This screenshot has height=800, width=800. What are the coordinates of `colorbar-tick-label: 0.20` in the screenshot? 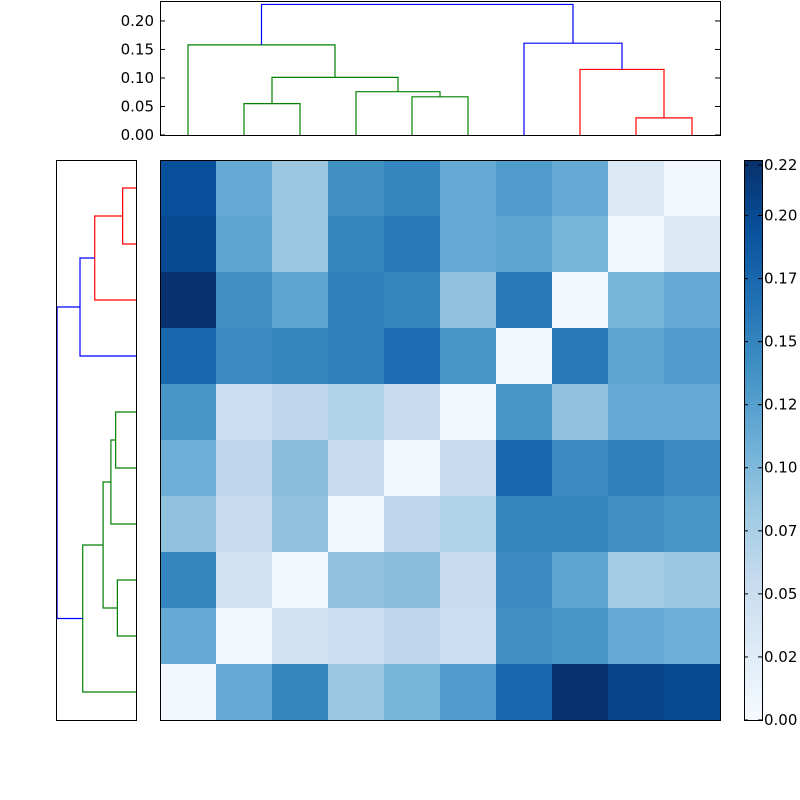 It's located at (780, 215).